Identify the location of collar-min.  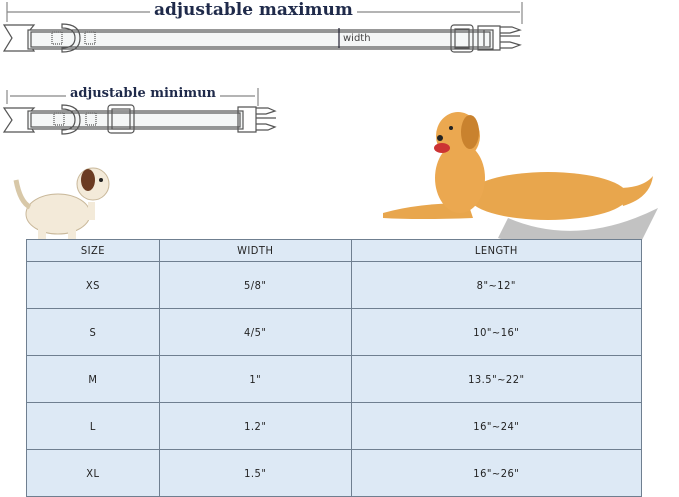
(139, 119).